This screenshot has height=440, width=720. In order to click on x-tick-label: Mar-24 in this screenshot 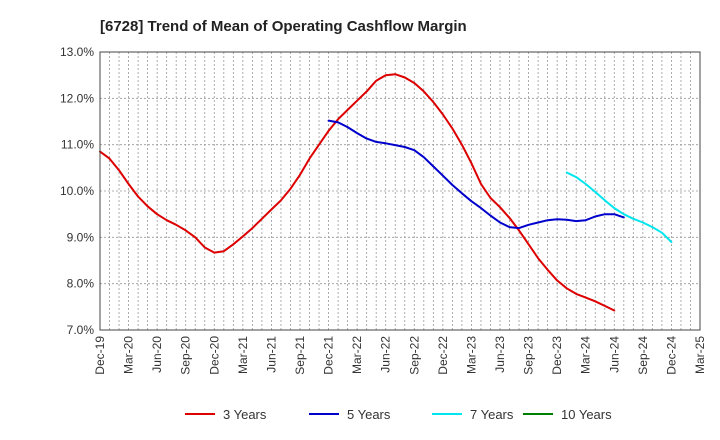, I will do `click(586, 355)`.